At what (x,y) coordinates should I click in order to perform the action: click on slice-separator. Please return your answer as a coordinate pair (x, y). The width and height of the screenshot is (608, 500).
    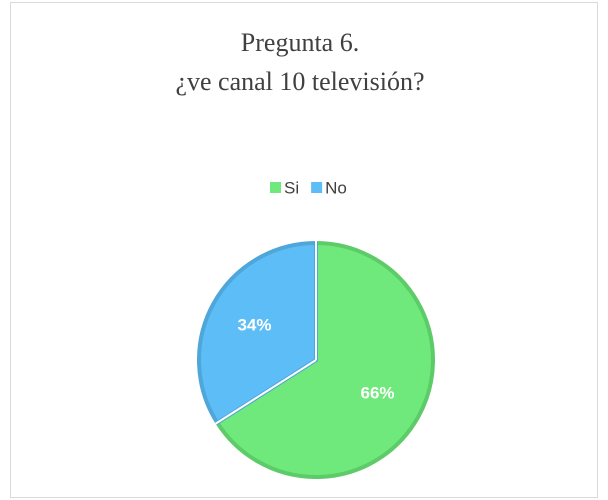
    Looking at the image, I should click on (265, 392).